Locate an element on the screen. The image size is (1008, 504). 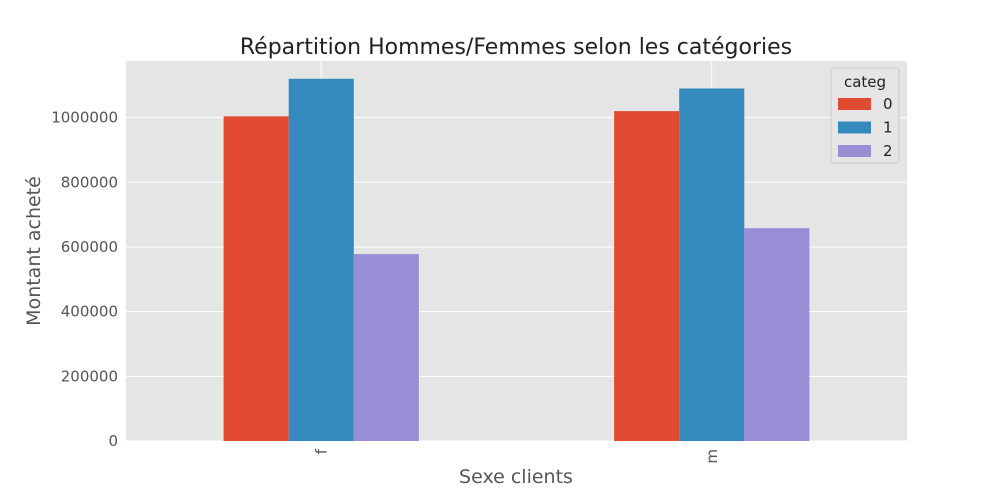
y-tick-label: 800000 is located at coordinates (89, 182).